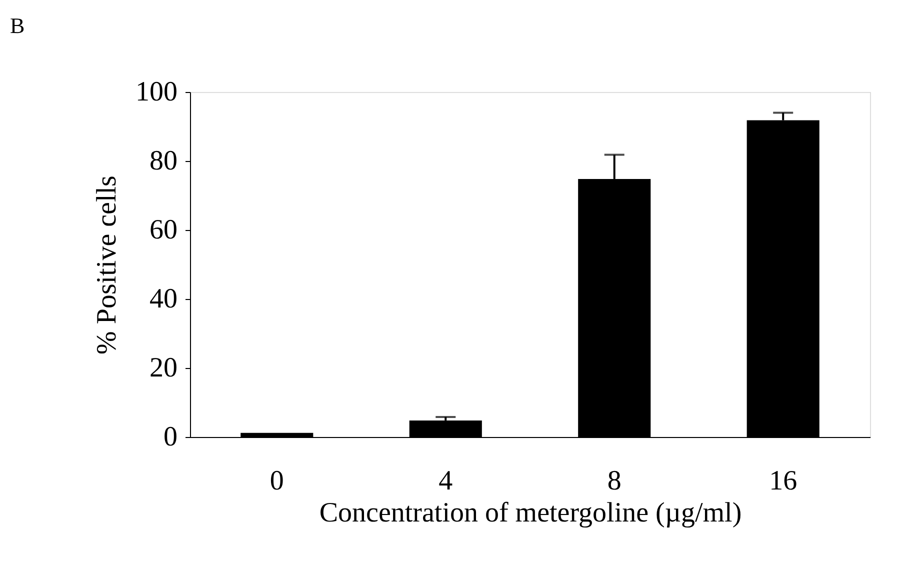 The width and height of the screenshot is (914, 576). Describe the element at coordinates (277, 481) in the screenshot. I see `x-tick-label: 0` at that location.